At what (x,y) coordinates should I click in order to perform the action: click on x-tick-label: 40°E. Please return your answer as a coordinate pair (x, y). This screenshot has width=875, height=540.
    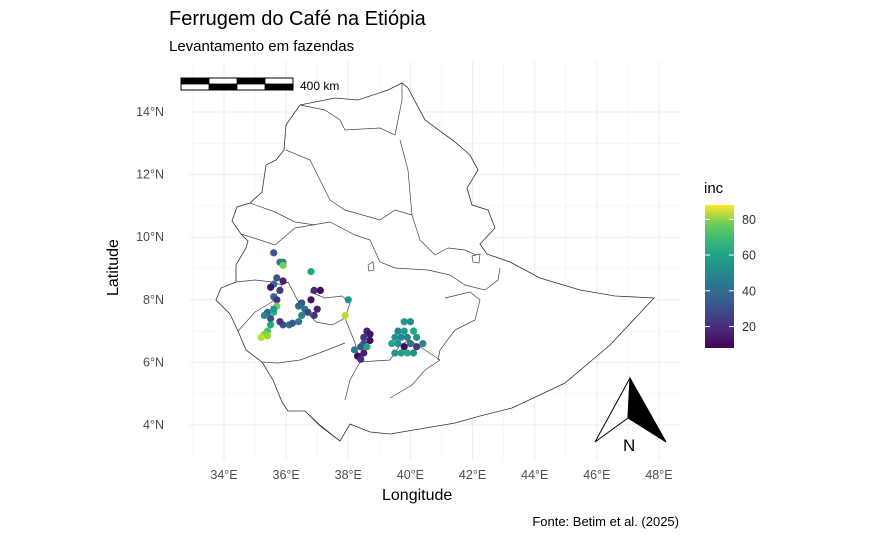
    Looking at the image, I should click on (410, 475).